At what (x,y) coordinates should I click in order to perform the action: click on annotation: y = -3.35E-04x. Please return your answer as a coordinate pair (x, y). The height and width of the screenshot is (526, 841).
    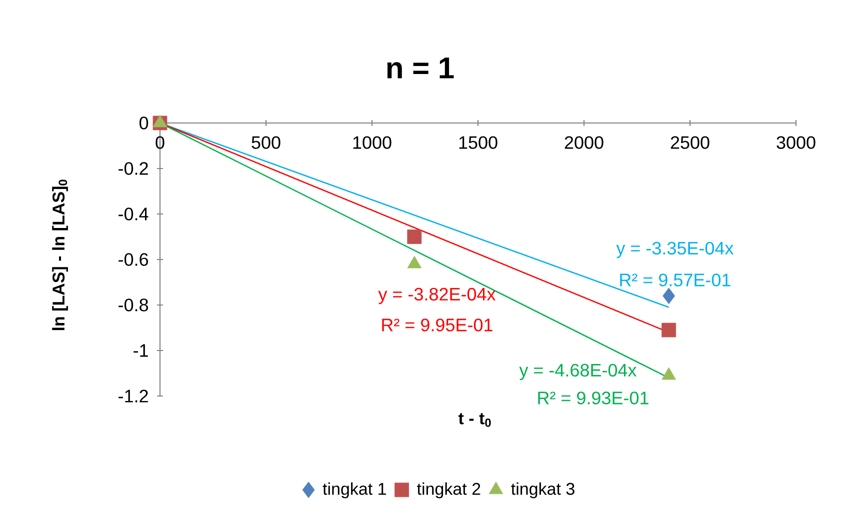
    Looking at the image, I should click on (675, 250).